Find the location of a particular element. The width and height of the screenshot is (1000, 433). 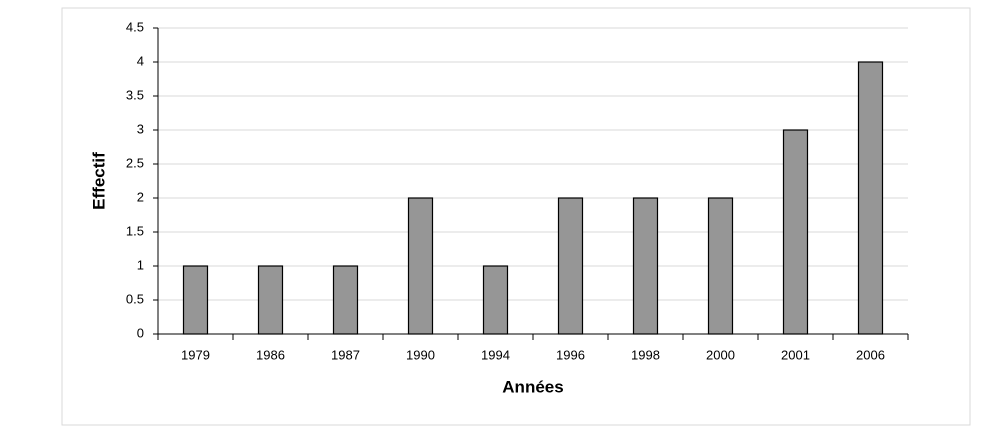

y-axis-title: Effectif is located at coordinates (98, 181).